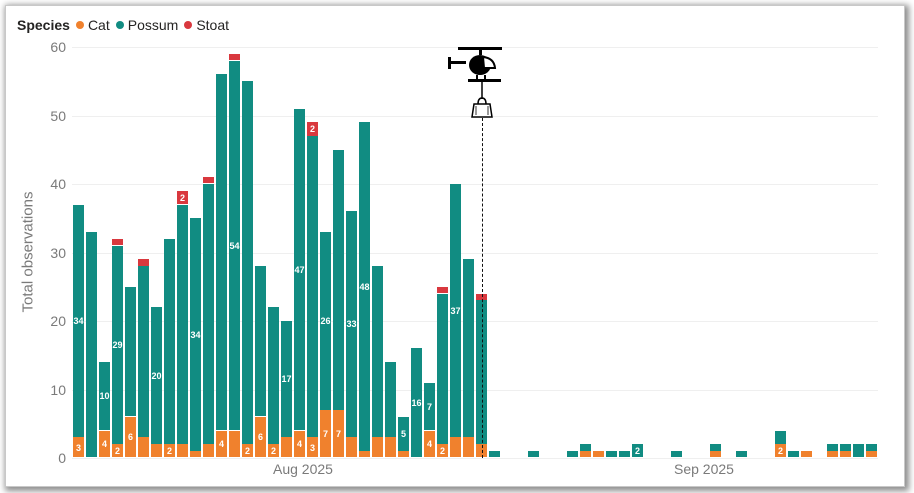 The width and height of the screenshot is (914, 493). What do you see at coordinates (206, 25) in the screenshot?
I see `legend-entry-stoat: Stoat` at bounding box center [206, 25].